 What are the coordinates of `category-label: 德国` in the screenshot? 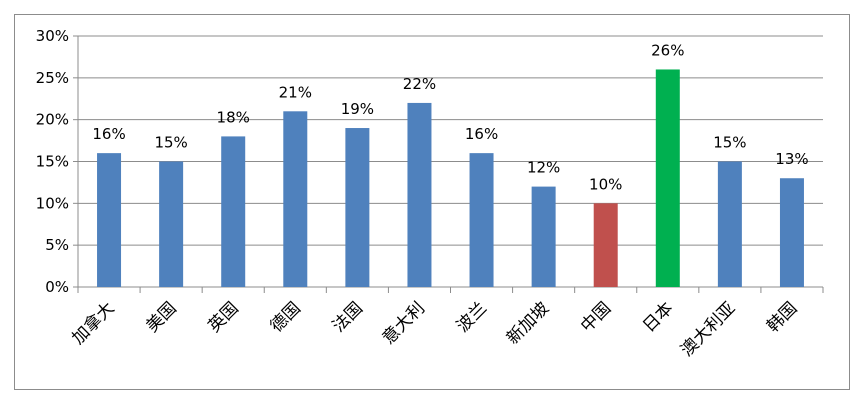 It's located at (286, 317).